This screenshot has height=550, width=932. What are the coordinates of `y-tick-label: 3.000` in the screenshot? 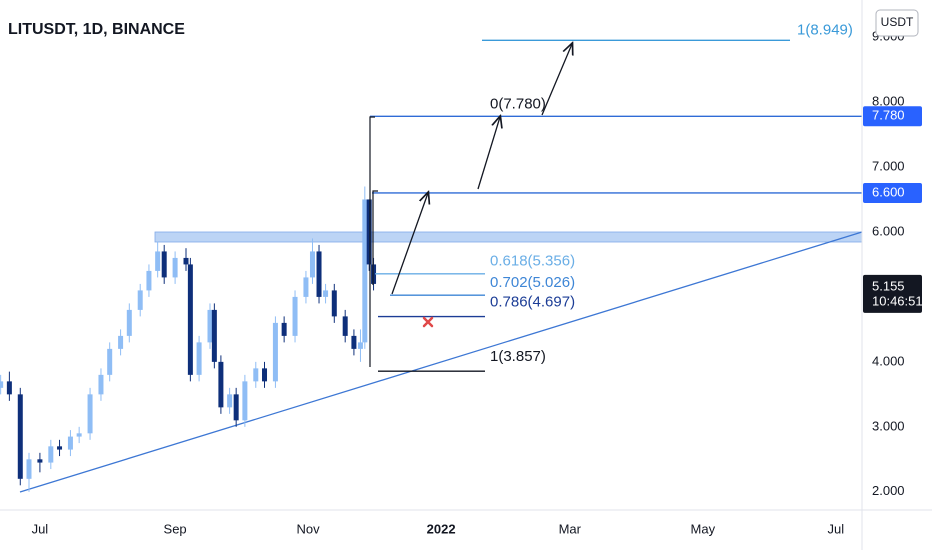 It's located at (888, 425).